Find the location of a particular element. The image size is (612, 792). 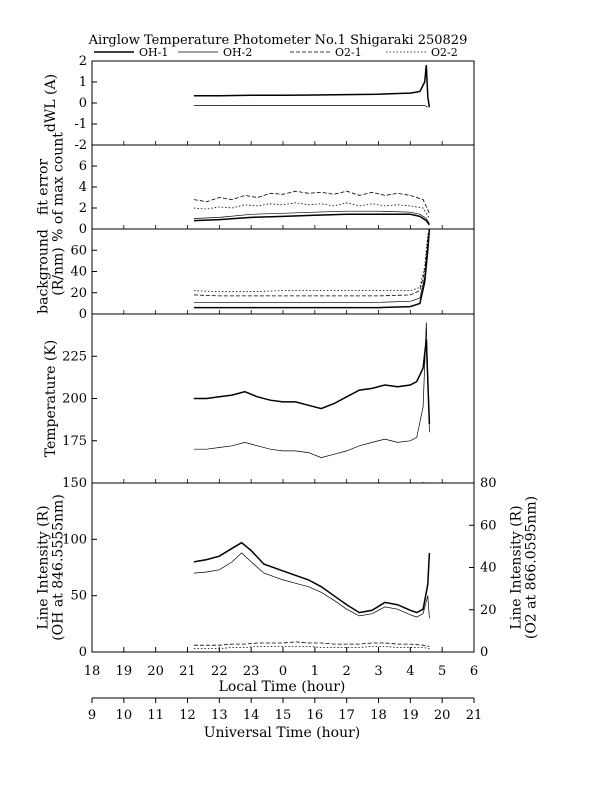

local-time-tick-label: 23 is located at coordinates (251, 671).